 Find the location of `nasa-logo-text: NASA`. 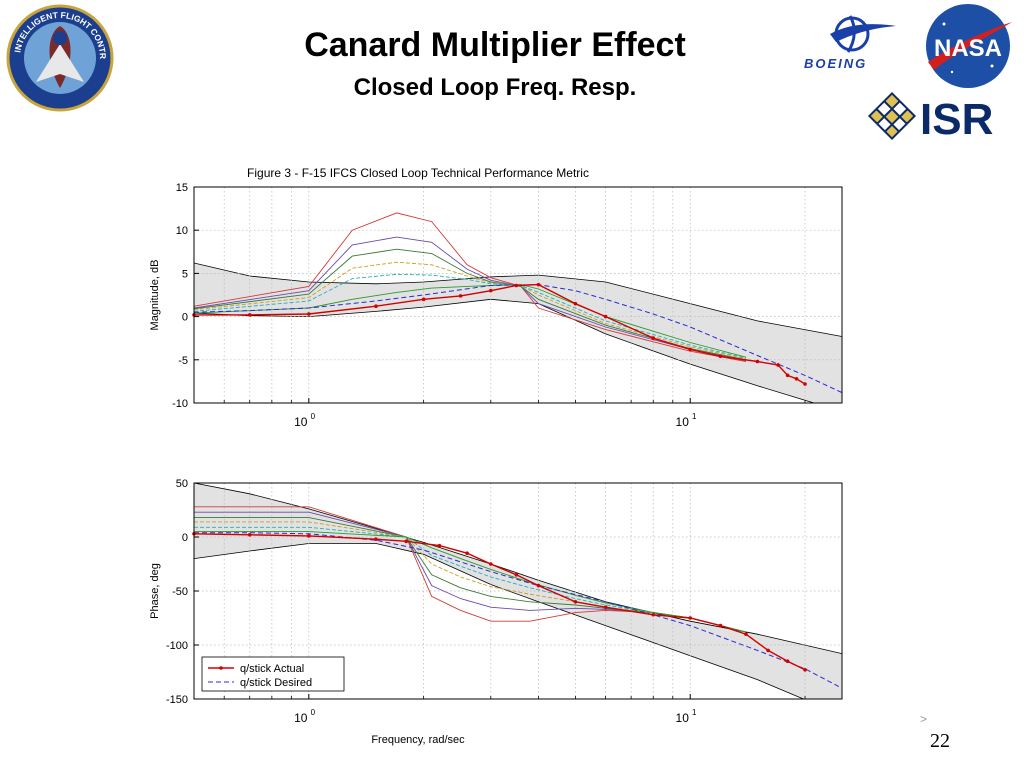

nasa-logo-text: NASA is located at coordinates (968, 48).